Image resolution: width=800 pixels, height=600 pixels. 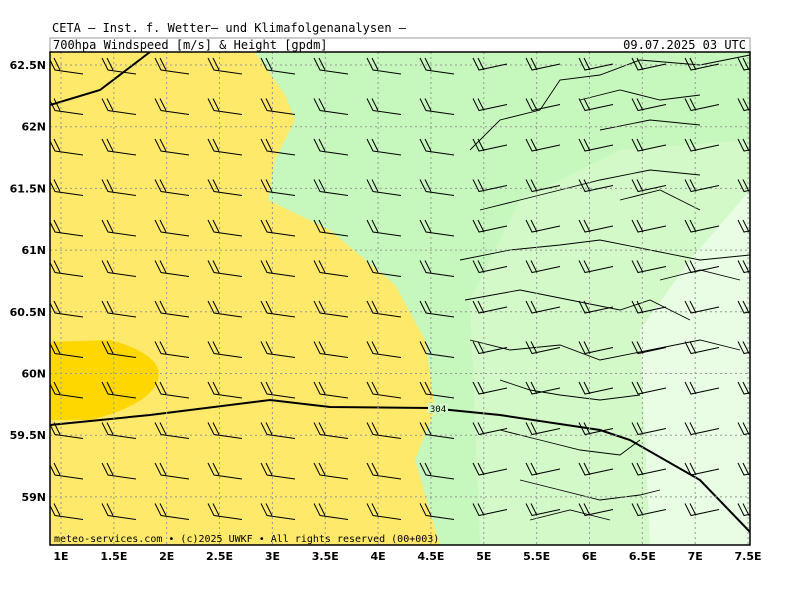 What do you see at coordinates (378, 556) in the screenshot?
I see `lon-label: 4E` at bounding box center [378, 556].